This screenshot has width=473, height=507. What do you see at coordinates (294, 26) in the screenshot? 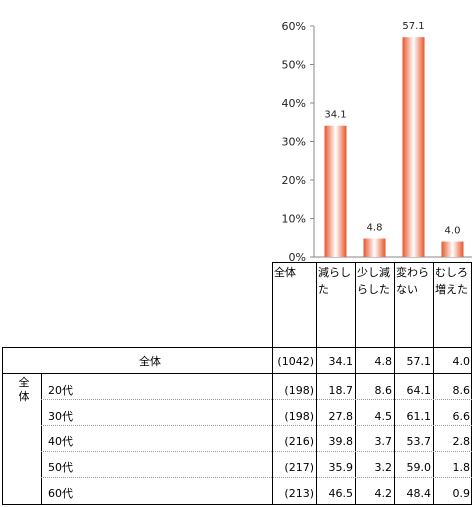
I see `y-tick-label: 60%` at bounding box center [294, 26].